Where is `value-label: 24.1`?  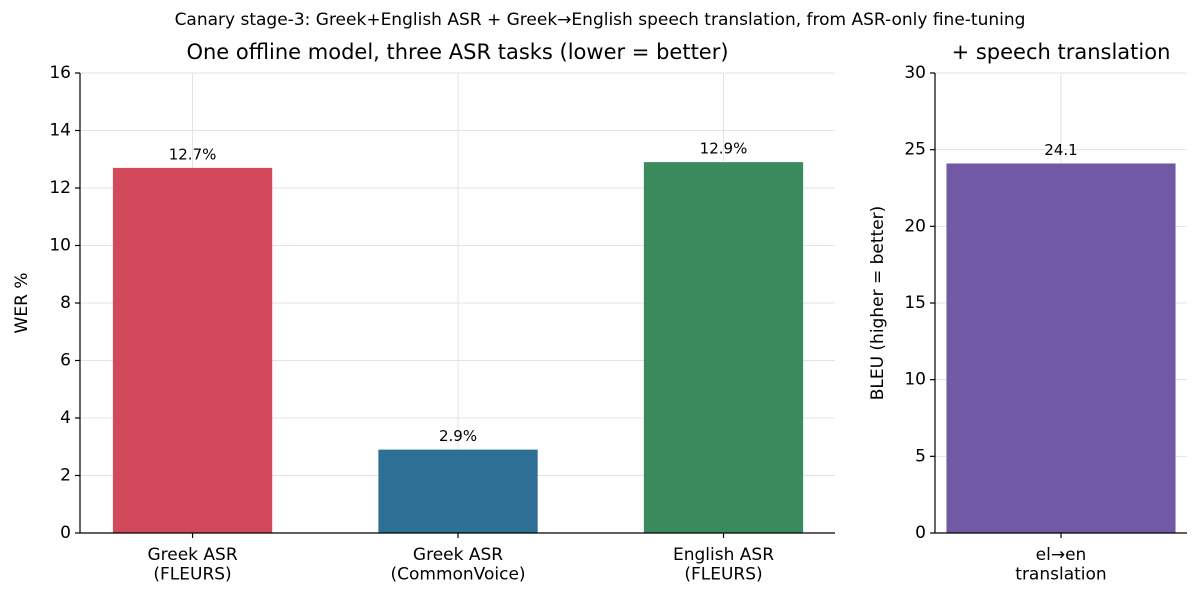
value-label: 24.1 is located at coordinates (1060, 150).